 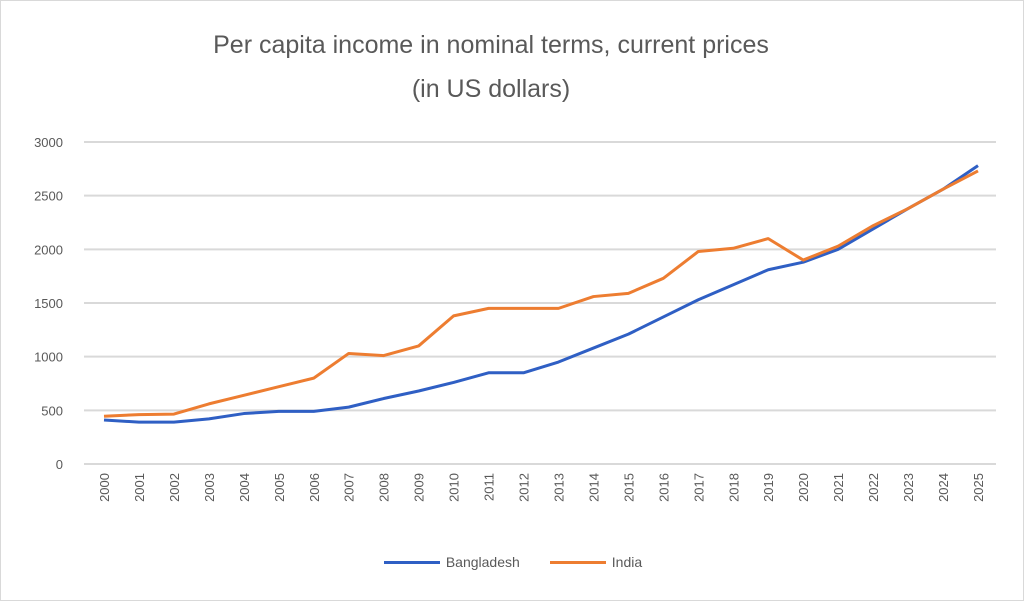 I want to click on legend-item-bangladesh: Bangladesh, so click(x=451, y=562).